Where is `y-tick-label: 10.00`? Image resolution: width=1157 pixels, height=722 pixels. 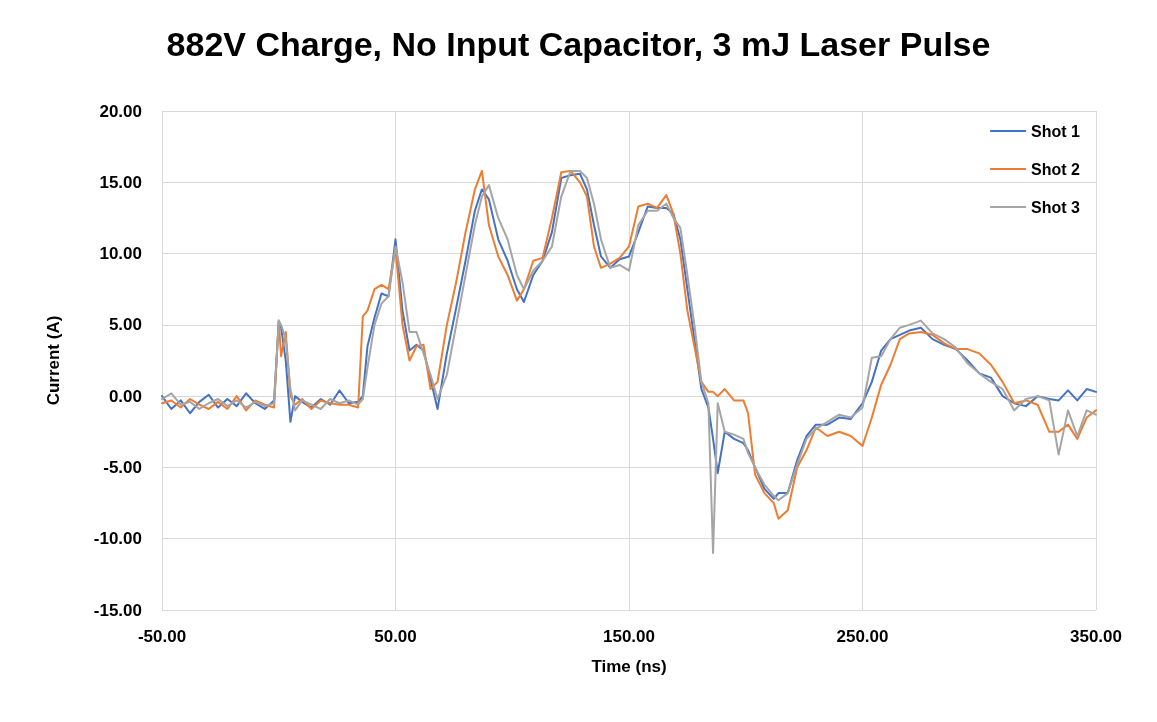
y-tick-label: 10.00 is located at coordinates (120, 254).